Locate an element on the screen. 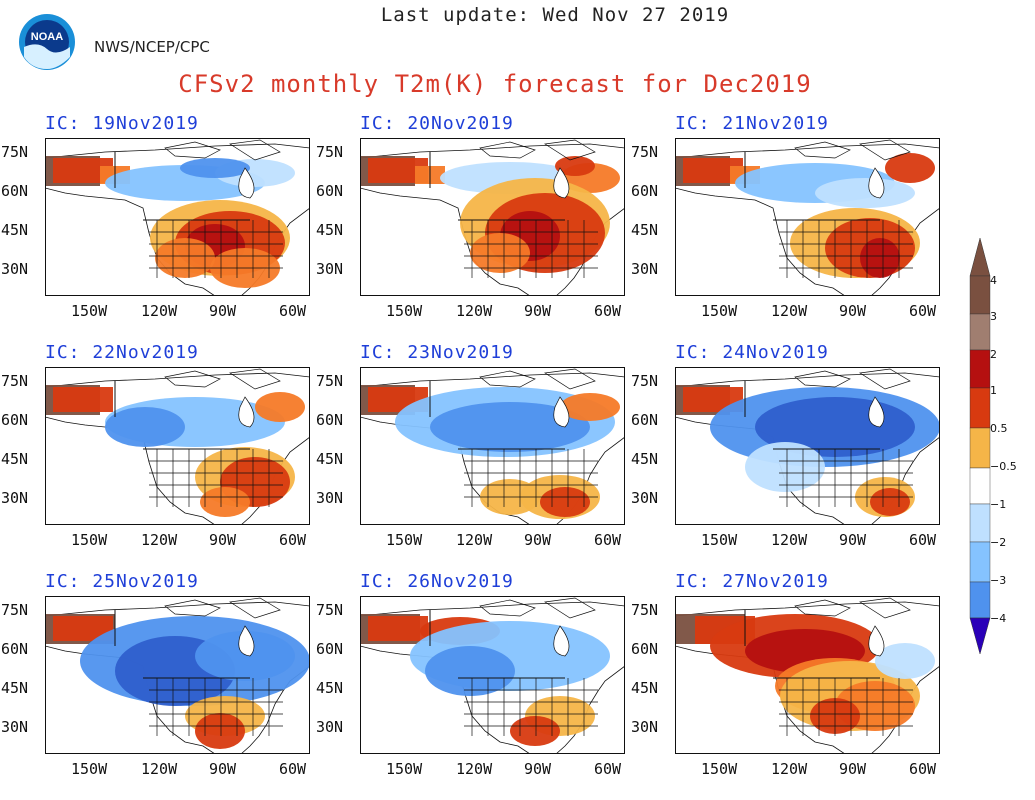 The height and width of the screenshot is (800, 1035). colorbar-label: 3 is located at coordinates (993, 316).